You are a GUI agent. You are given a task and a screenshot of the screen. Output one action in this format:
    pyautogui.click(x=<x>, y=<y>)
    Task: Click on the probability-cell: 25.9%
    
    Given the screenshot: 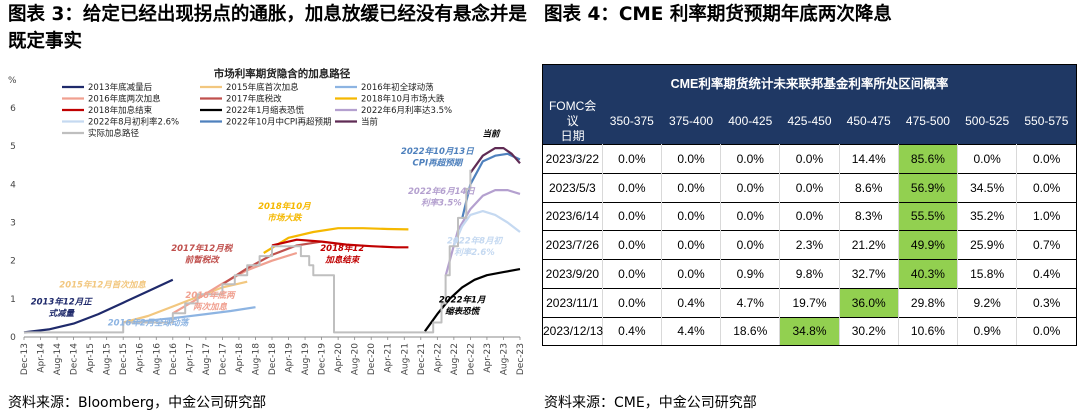 What is the action you would take?
    pyautogui.click(x=987, y=245)
    